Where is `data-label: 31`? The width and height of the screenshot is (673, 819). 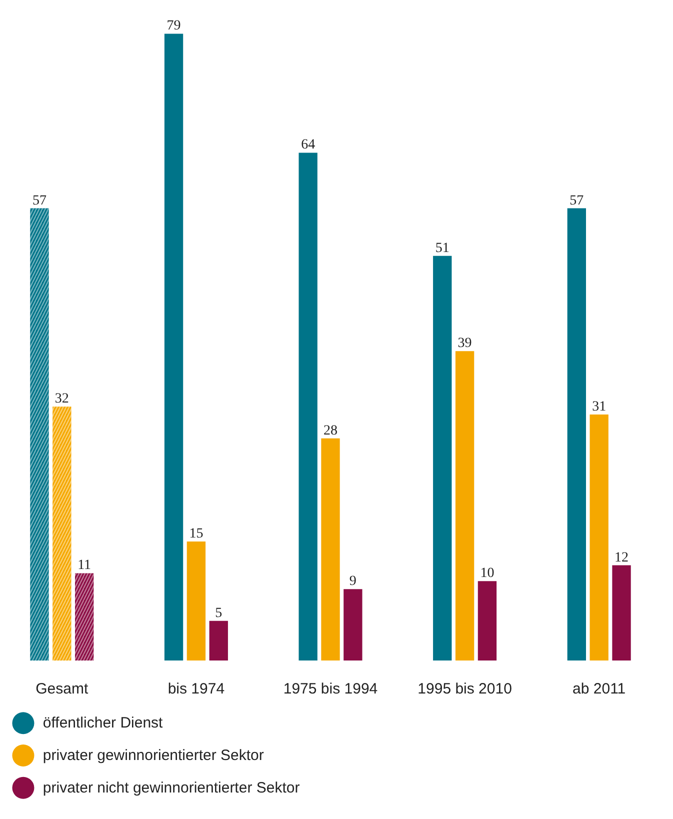 data-label: 31 is located at coordinates (599, 407).